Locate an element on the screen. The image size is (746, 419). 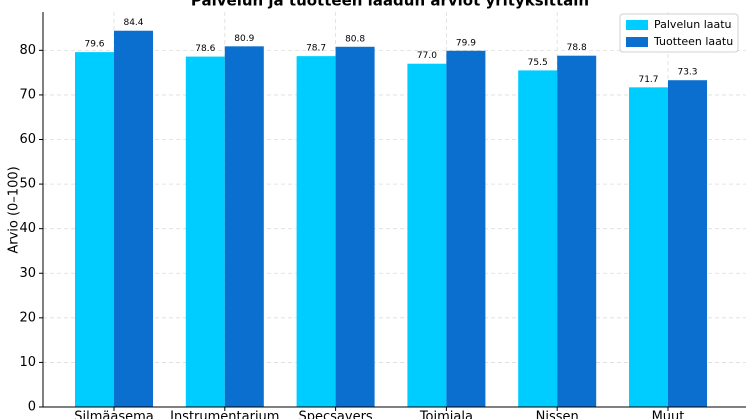
value-label: 78.8 is located at coordinates (577, 48).